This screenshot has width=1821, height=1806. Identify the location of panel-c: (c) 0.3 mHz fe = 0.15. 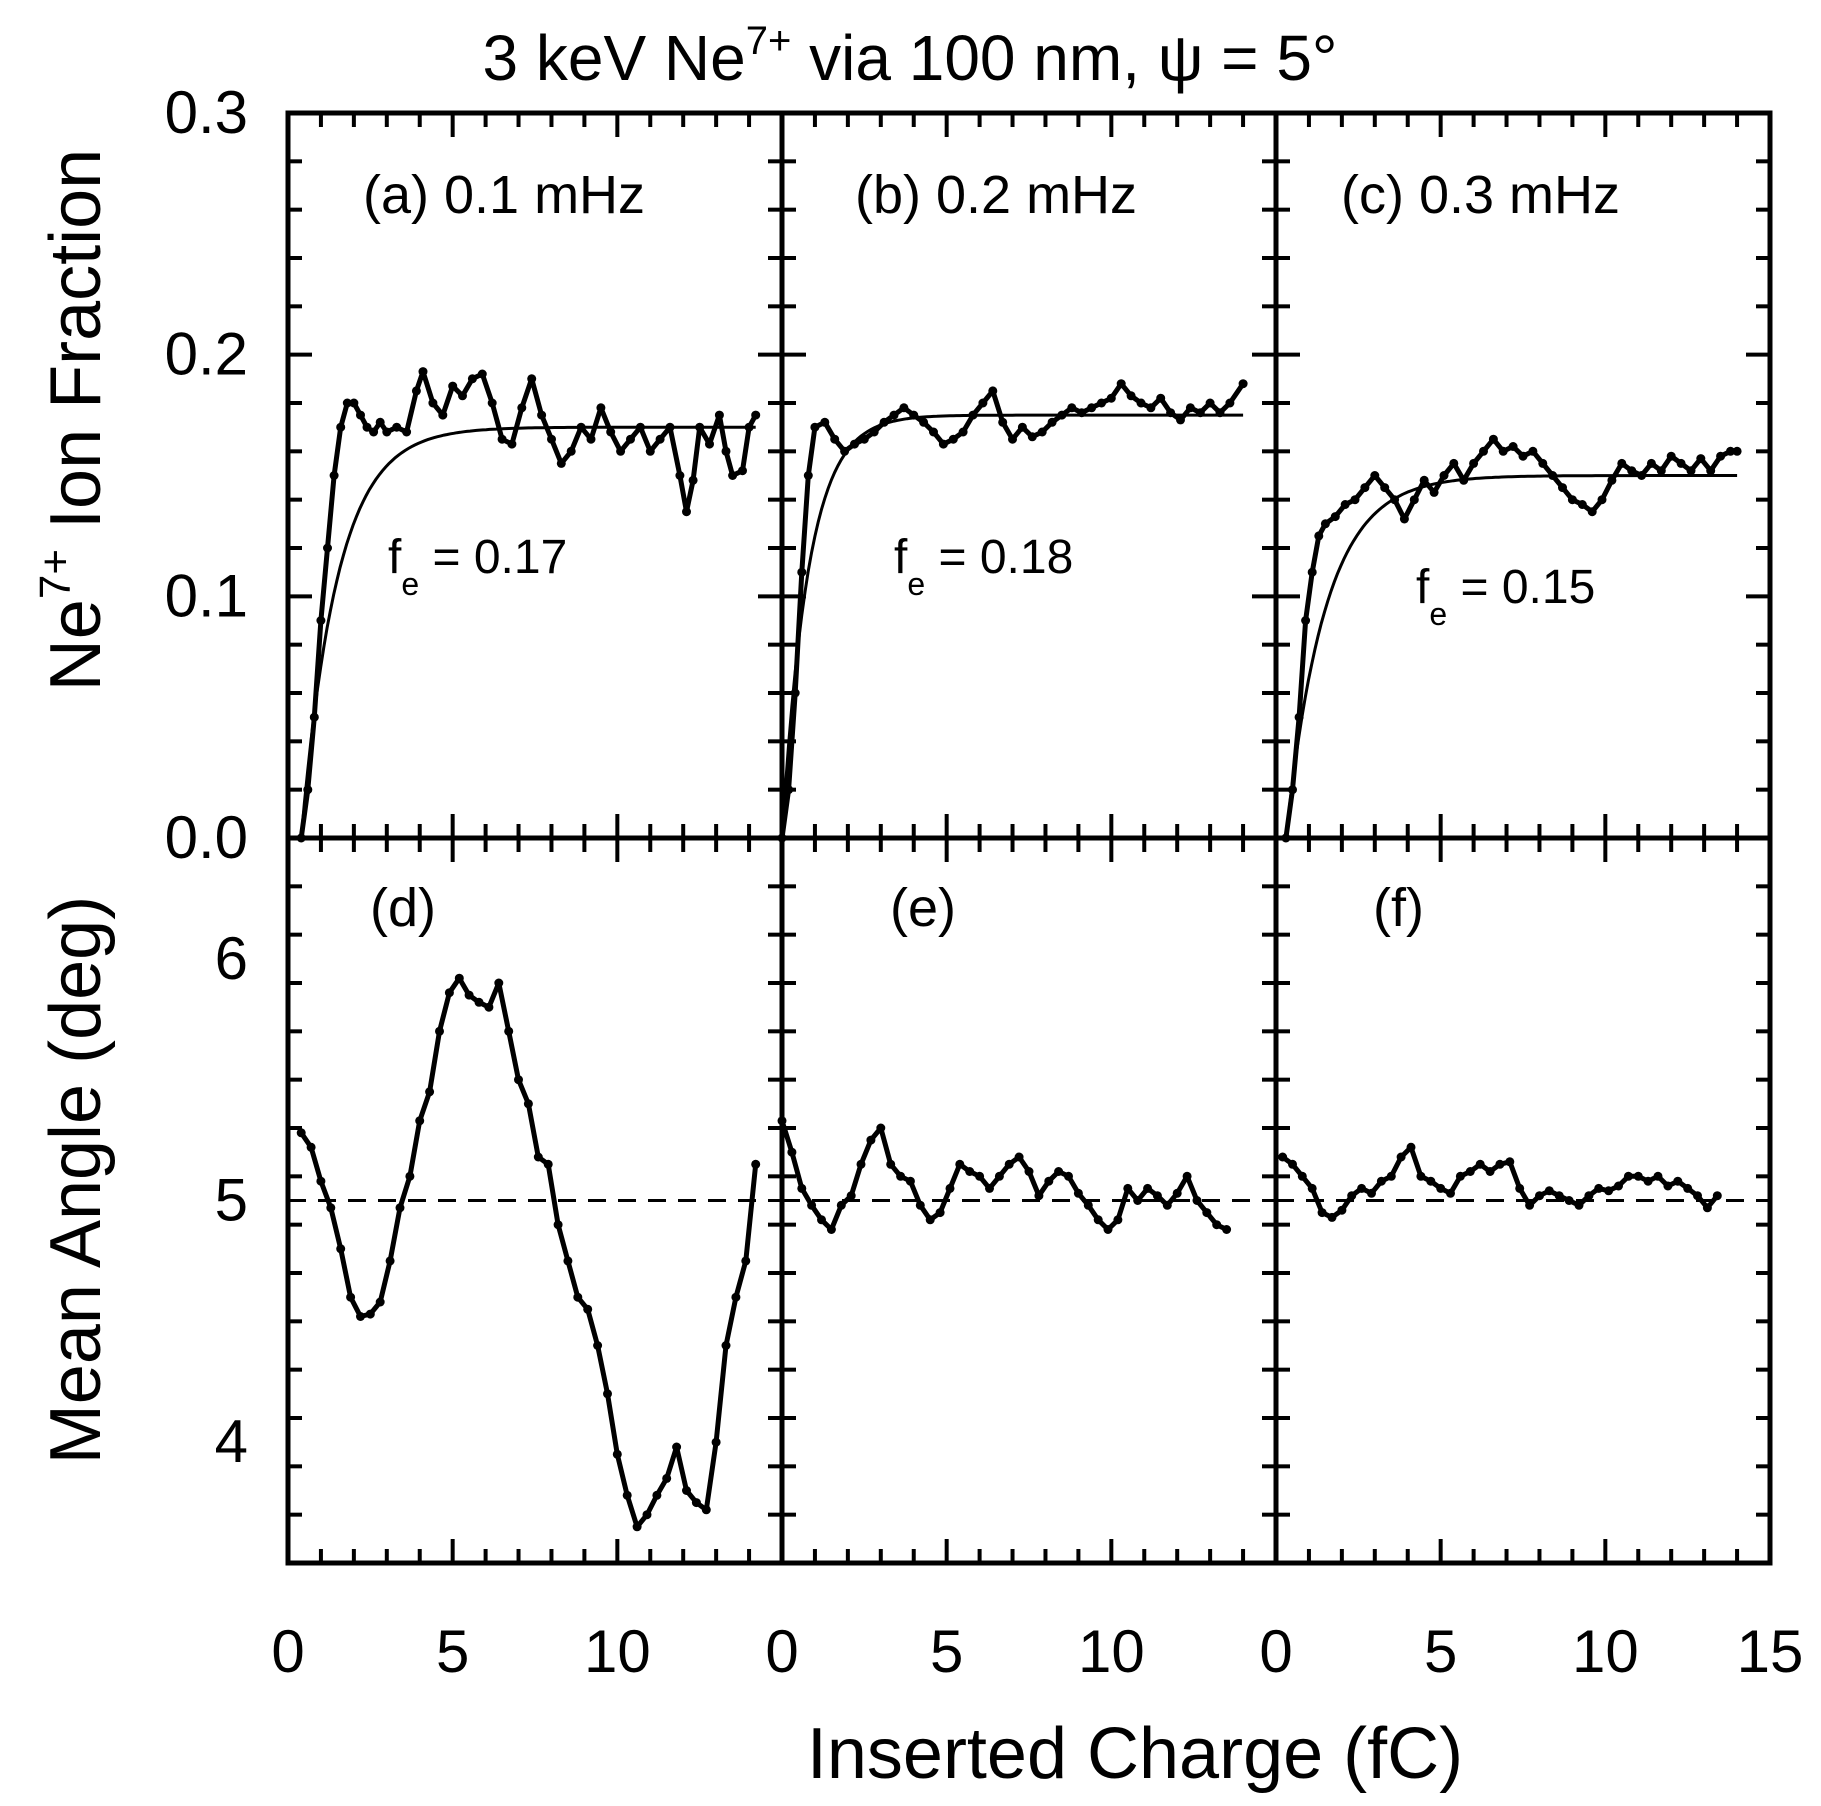
(1523, 476).